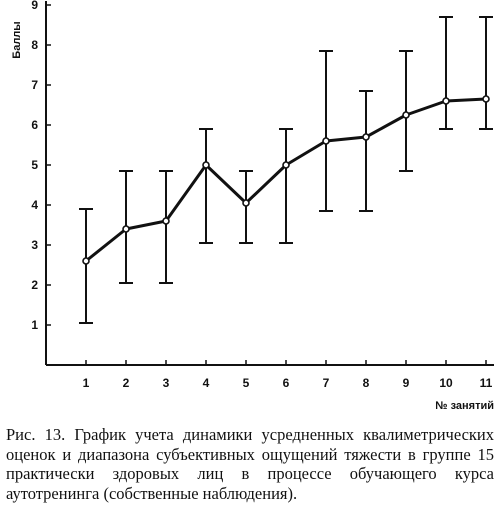  What do you see at coordinates (34, 245) in the screenshot?
I see `y-tick-label: 3` at bounding box center [34, 245].